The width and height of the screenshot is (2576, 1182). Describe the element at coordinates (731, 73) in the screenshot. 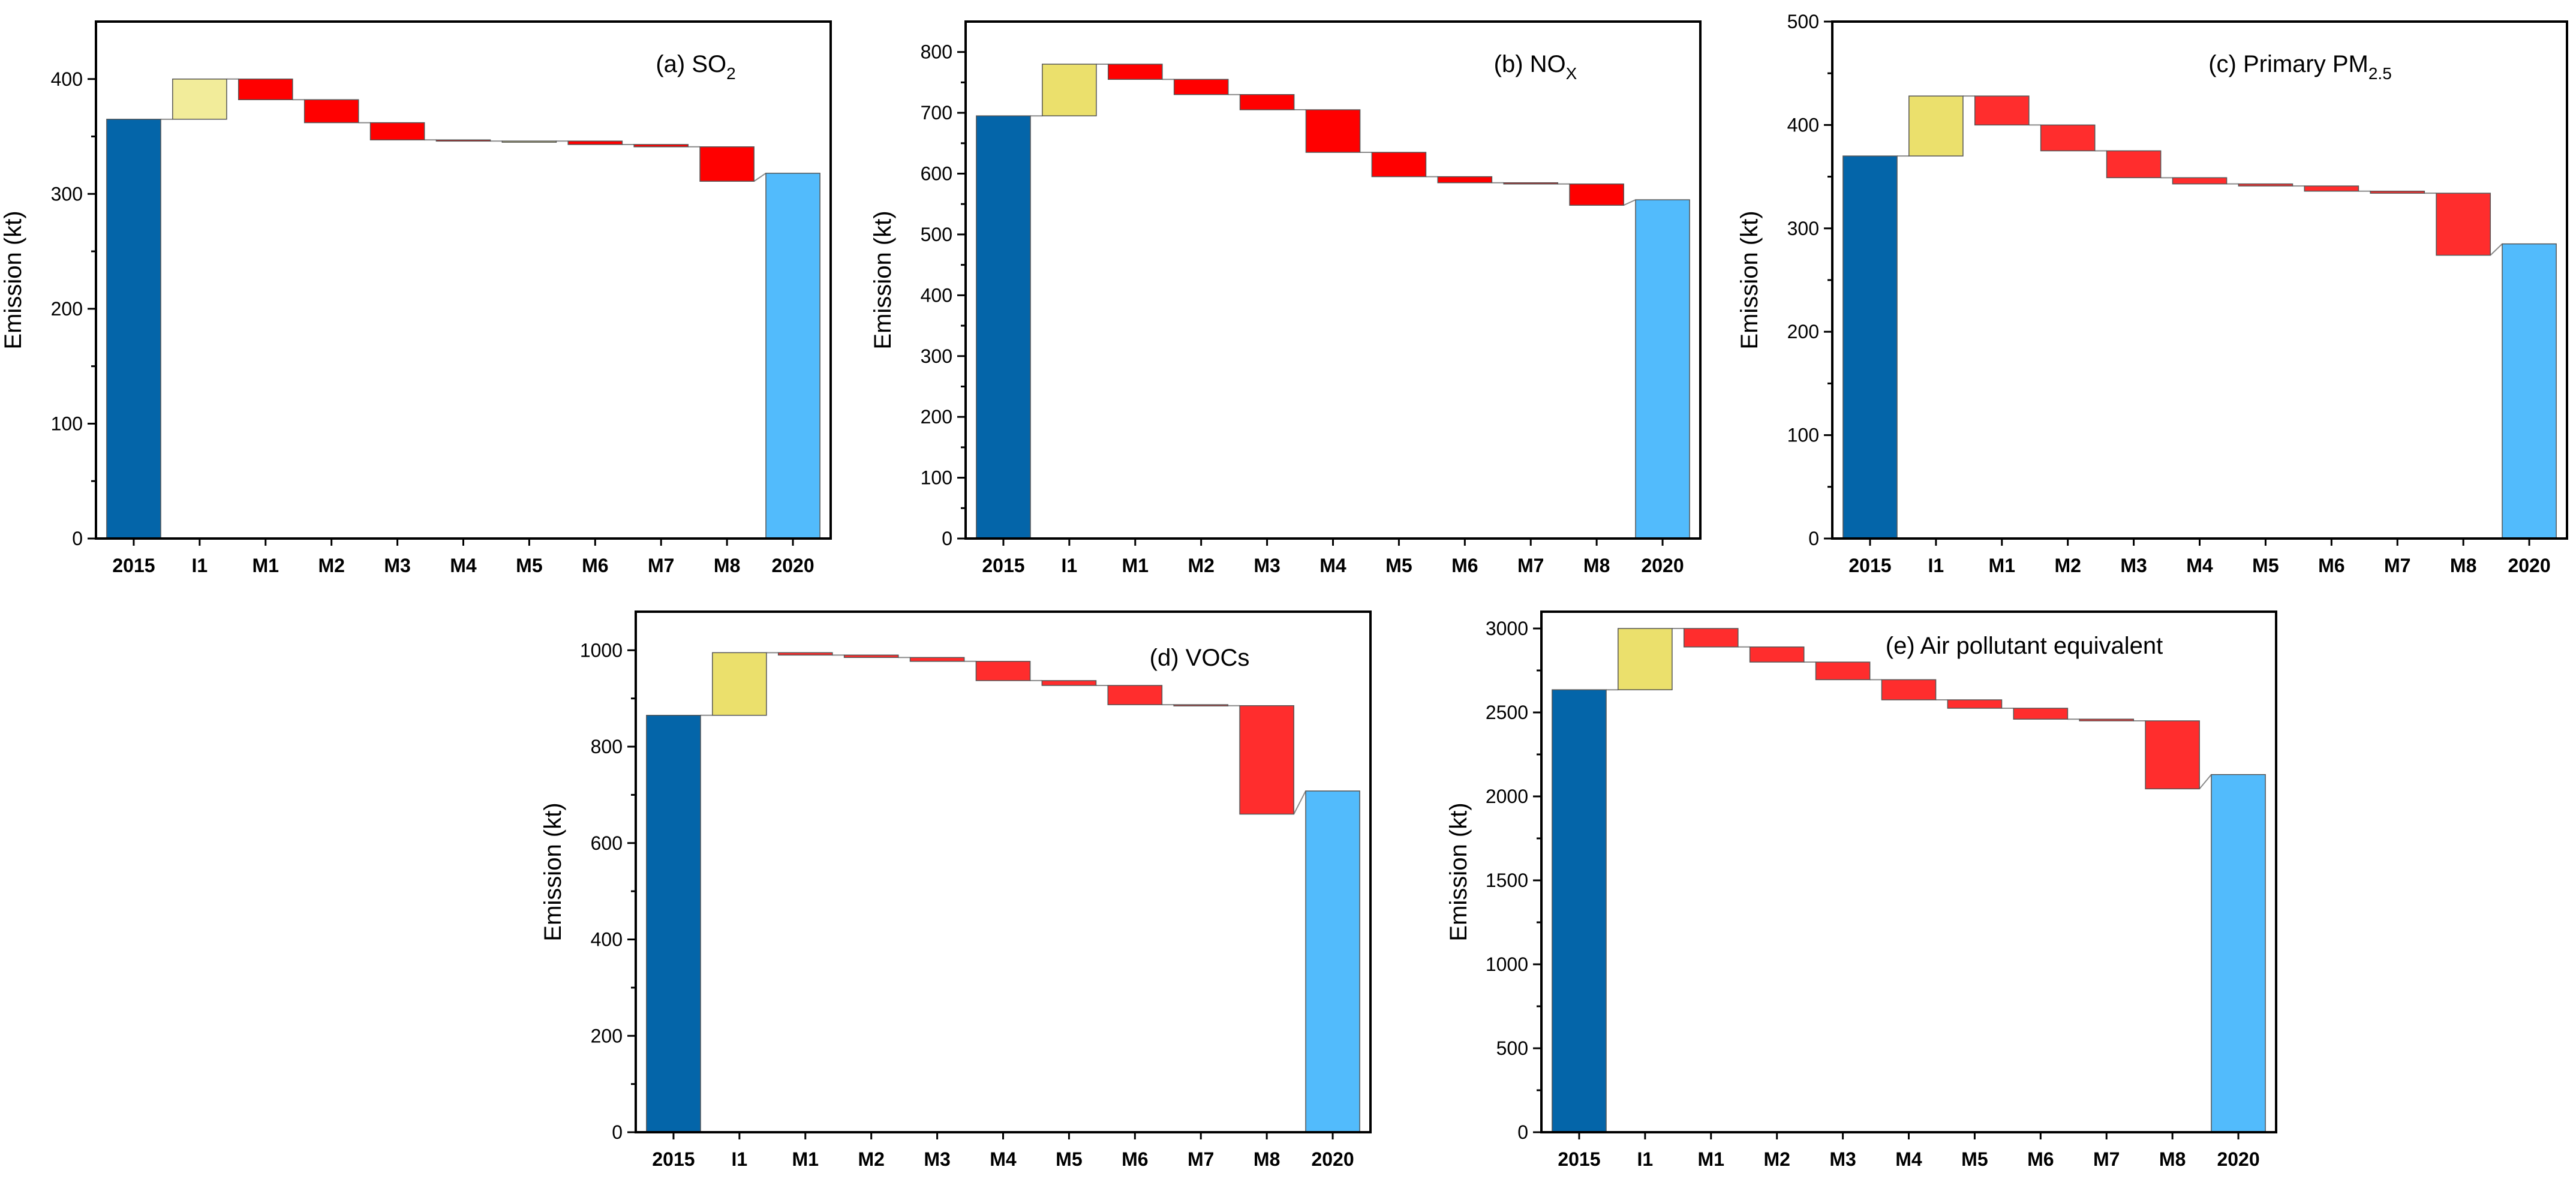

I see `panel-title-subscript: 2` at that location.